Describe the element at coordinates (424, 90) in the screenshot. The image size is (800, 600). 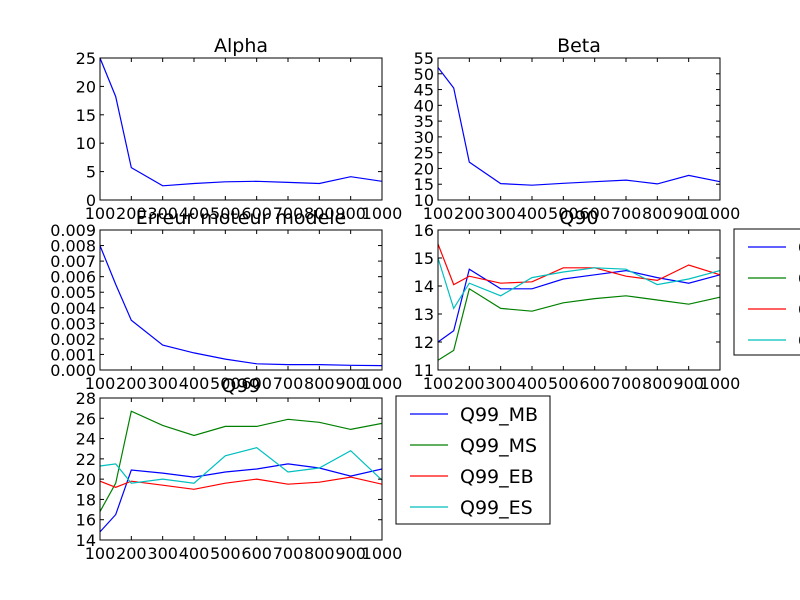
I see `y-tick-label: 45` at that location.